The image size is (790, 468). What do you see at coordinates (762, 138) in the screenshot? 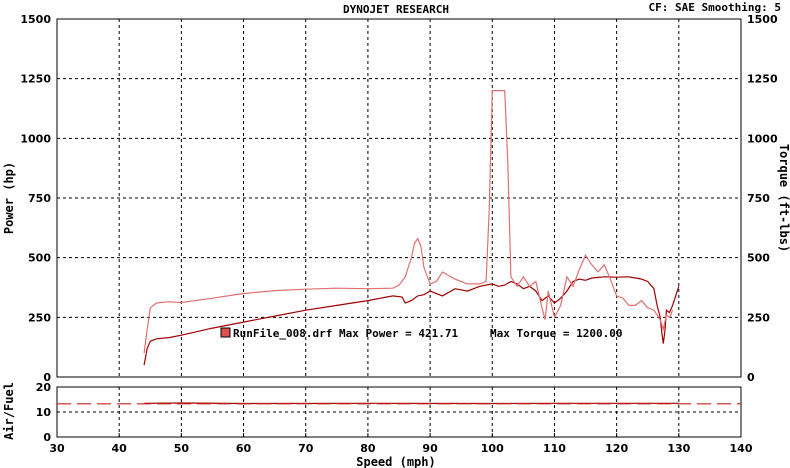
I see `torque-tick-label: 1000` at bounding box center [762, 138].